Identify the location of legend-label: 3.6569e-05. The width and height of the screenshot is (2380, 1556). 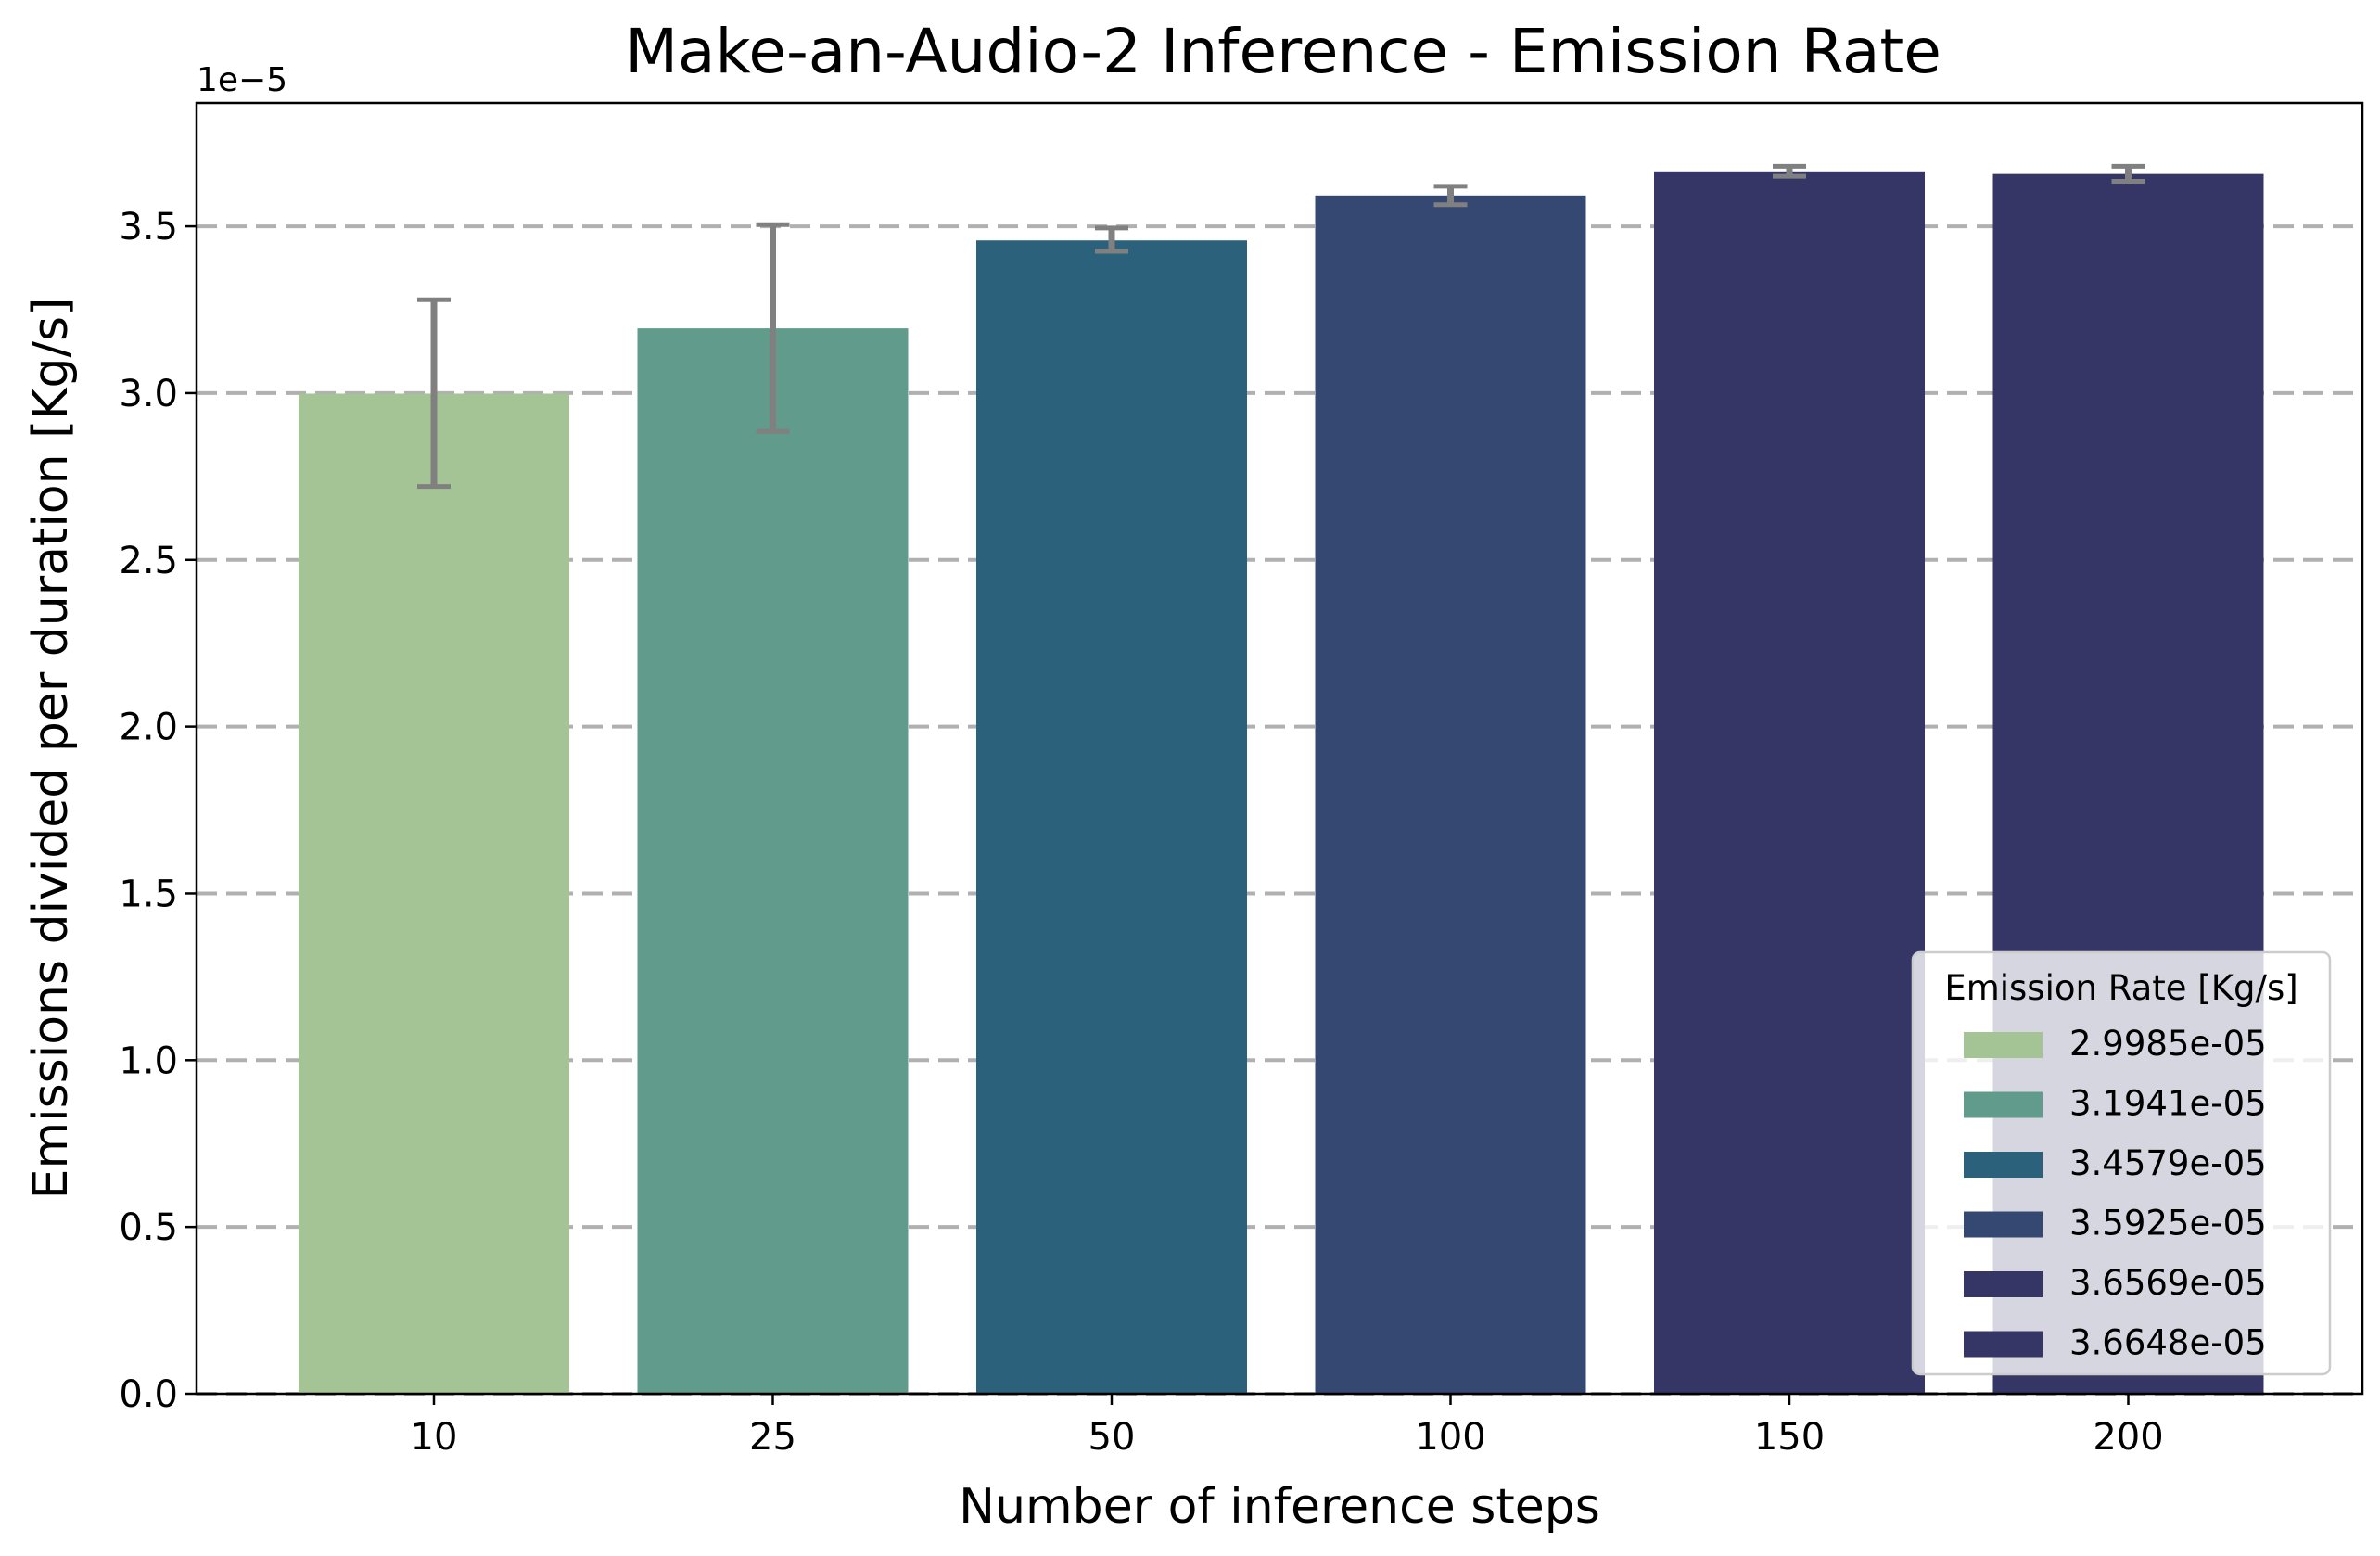
(2168, 1283).